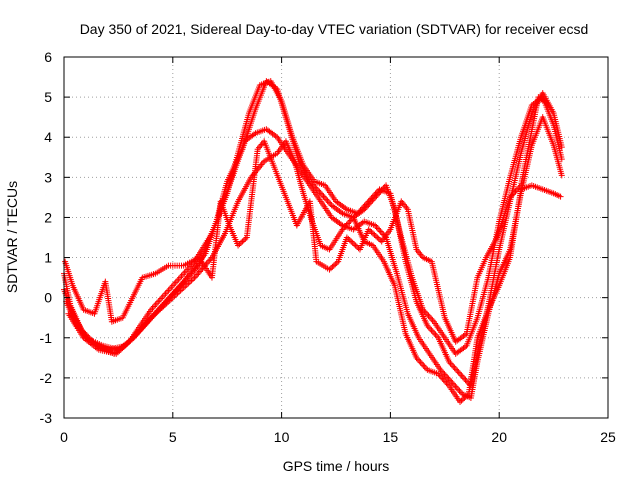  Describe the element at coordinates (391, 437) in the screenshot. I see `x-tick-label: 15` at that location.